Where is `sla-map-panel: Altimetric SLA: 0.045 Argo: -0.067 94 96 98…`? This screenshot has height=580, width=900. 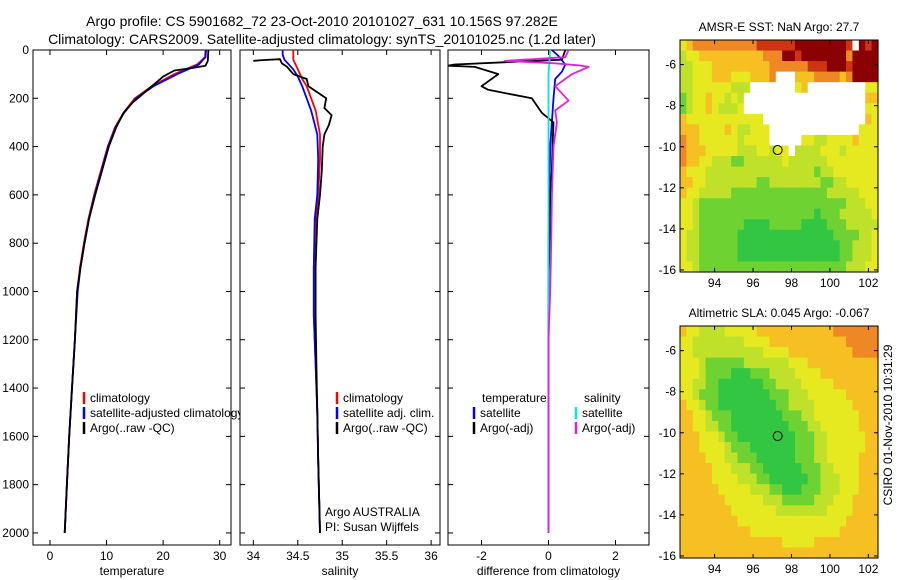
sla-map-panel: Altimetric SLA: 0.045 Argo: -0.067 94 96 98… is located at coordinates (769, 441).